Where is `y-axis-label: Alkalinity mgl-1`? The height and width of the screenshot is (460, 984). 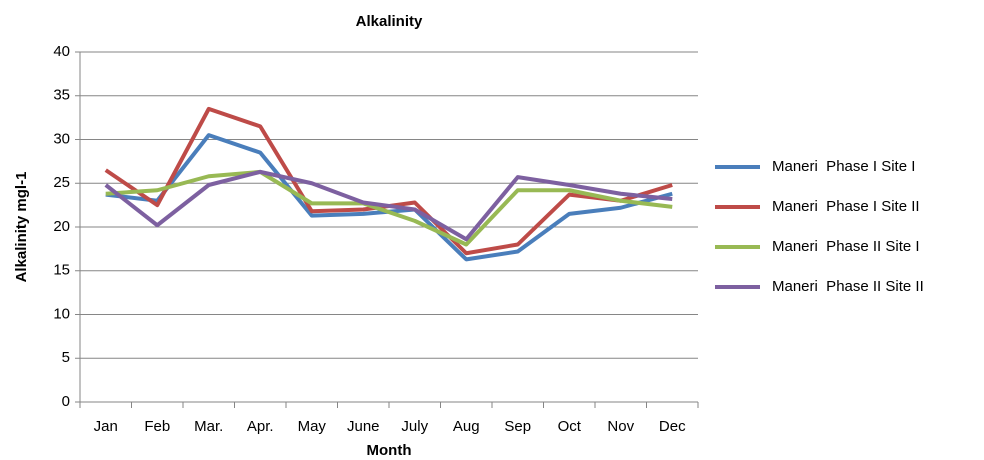 y-axis-label: Alkalinity mgl-1 is located at coordinates (21, 227).